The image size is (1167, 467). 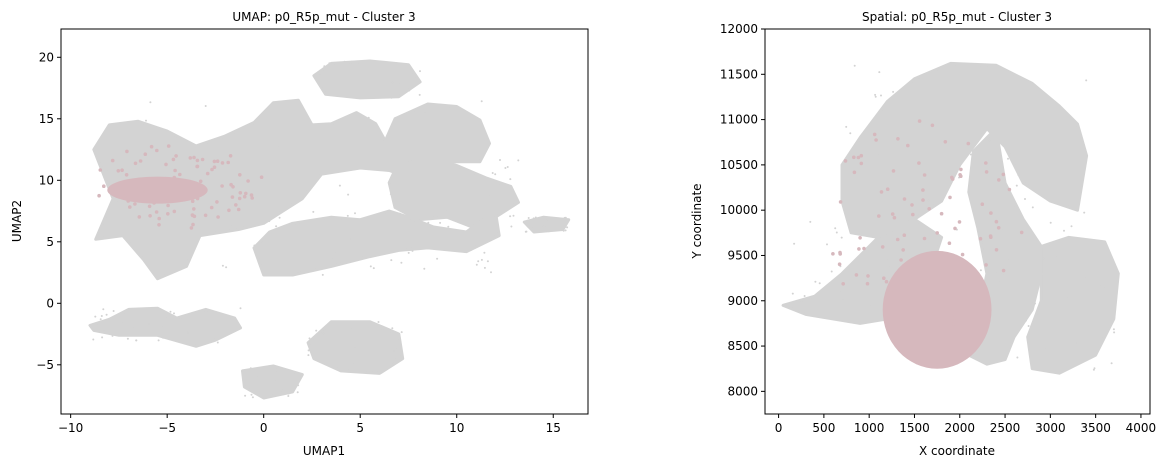 What do you see at coordinates (291, 189) in the screenshot?
I see `umap-background-region-central-left` at bounding box center [291, 189].